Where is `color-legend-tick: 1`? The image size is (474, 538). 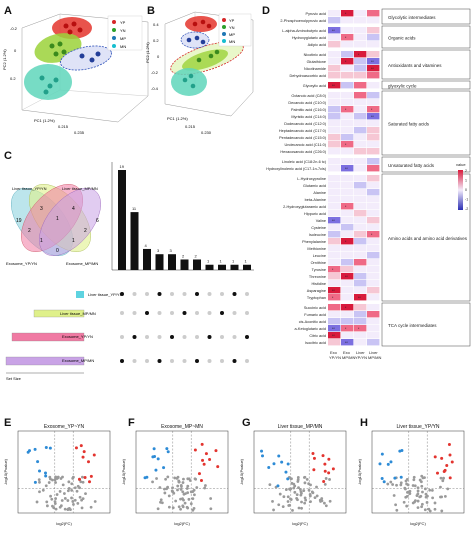
color-legend-tick: 1 is located at coordinates (466, 181).